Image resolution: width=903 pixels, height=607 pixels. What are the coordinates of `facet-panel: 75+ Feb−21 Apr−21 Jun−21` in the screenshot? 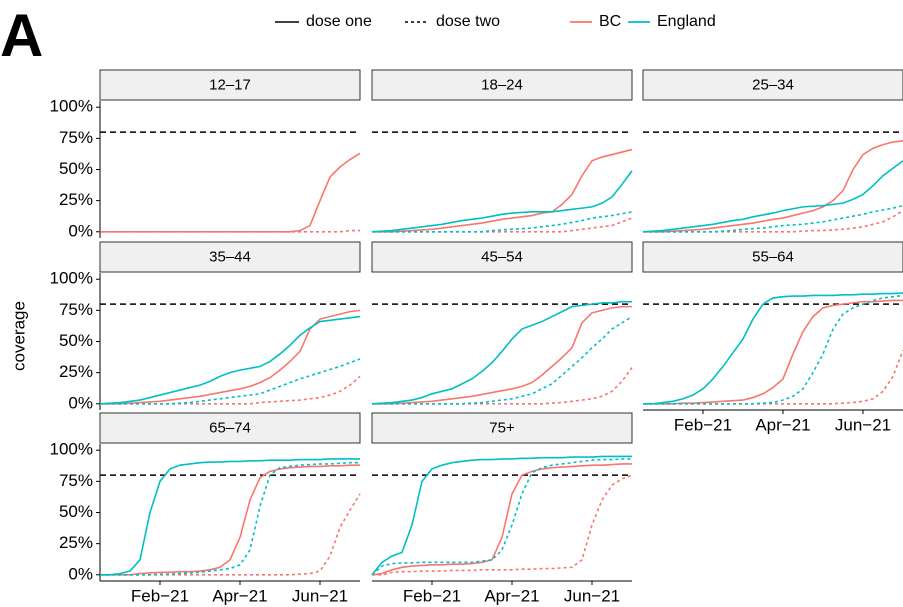 It's located at (502, 508).